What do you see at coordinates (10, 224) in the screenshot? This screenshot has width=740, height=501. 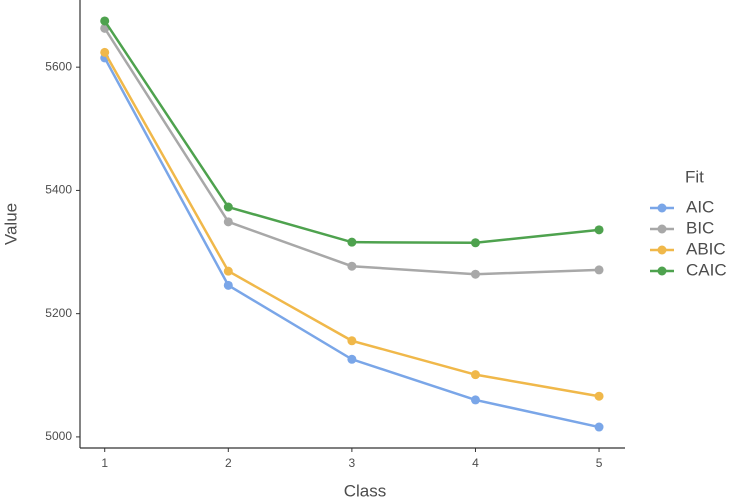 I see `y-axis-title: Value` at bounding box center [10, 224].